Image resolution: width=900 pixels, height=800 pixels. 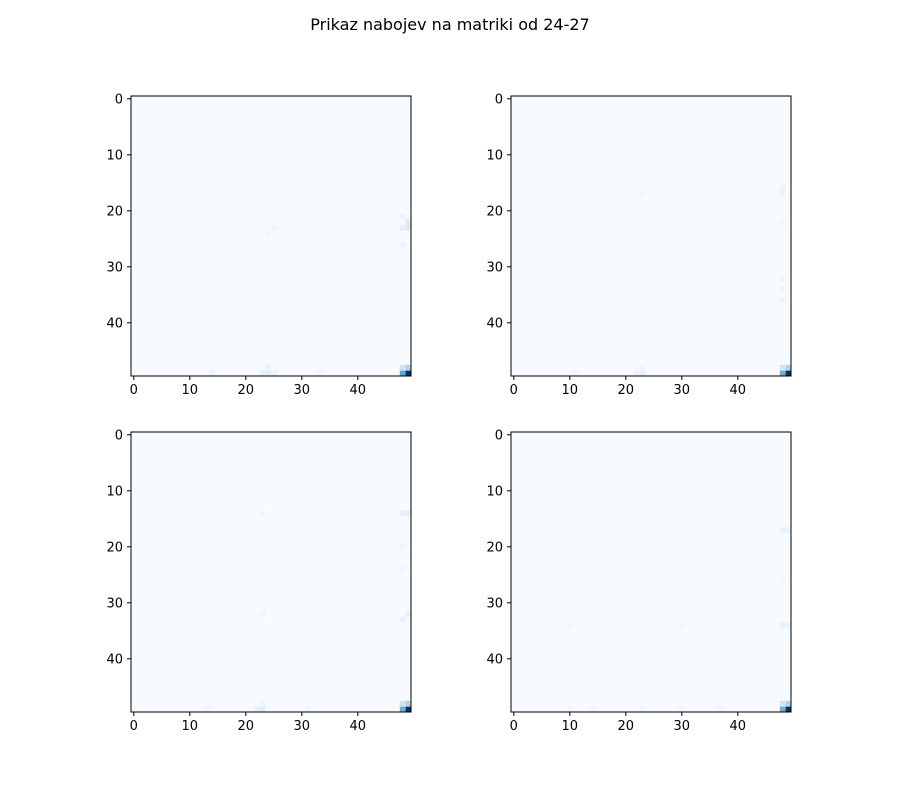 What do you see at coordinates (449, 24) in the screenshot?
I see `figure-title: Prikaz nabojev na matriki od 24-27` at bounding box center [449, 24].